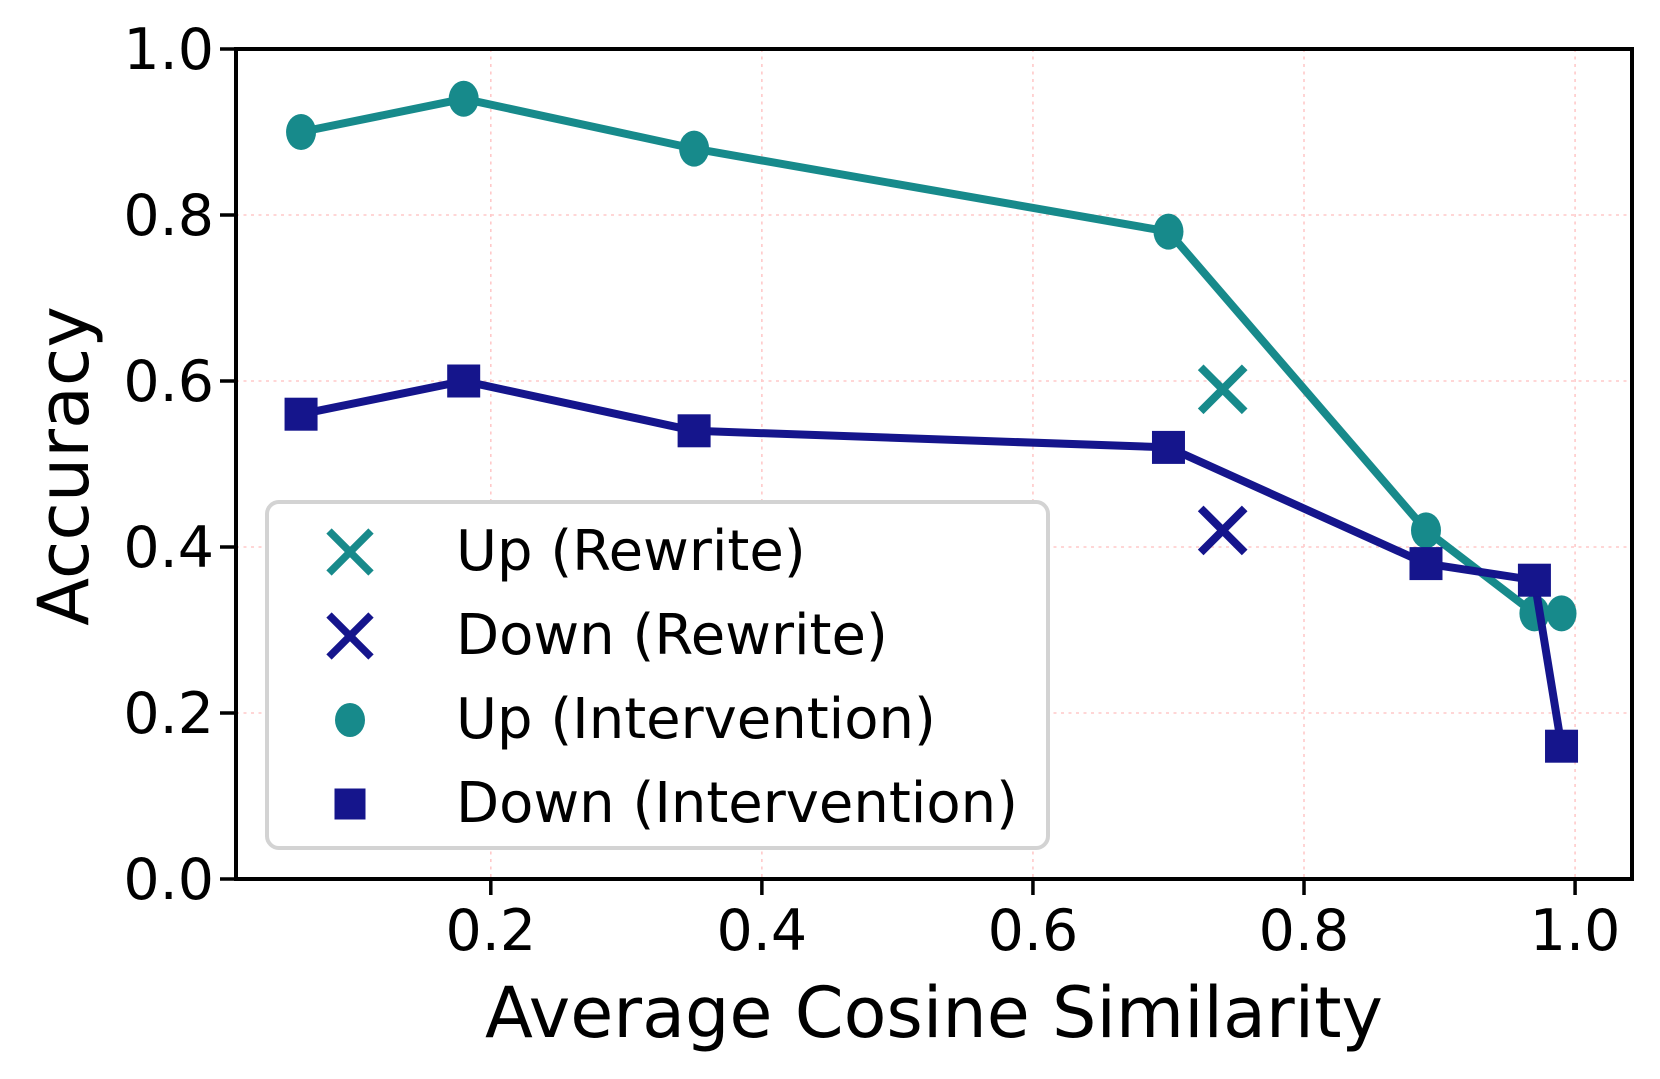  Describe the element at coordinates (168, 880) in the screenshot. I see `y-tick-label: 0.0` at that location.